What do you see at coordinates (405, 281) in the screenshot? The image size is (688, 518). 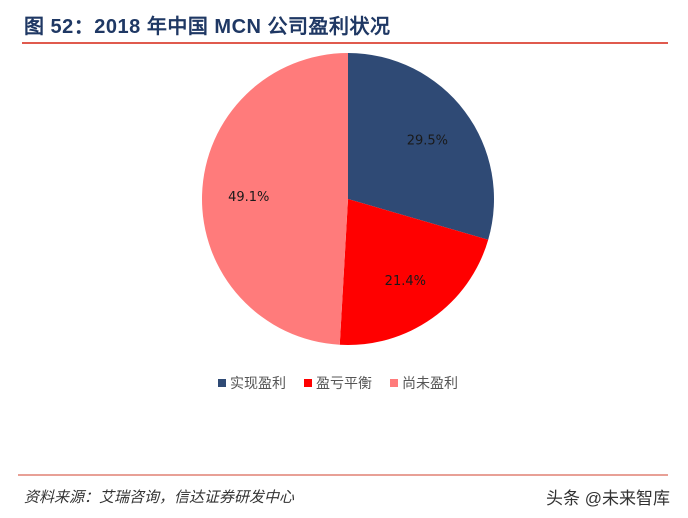 I see `slice-label: 21.4%` at bounding box center [405, 281].